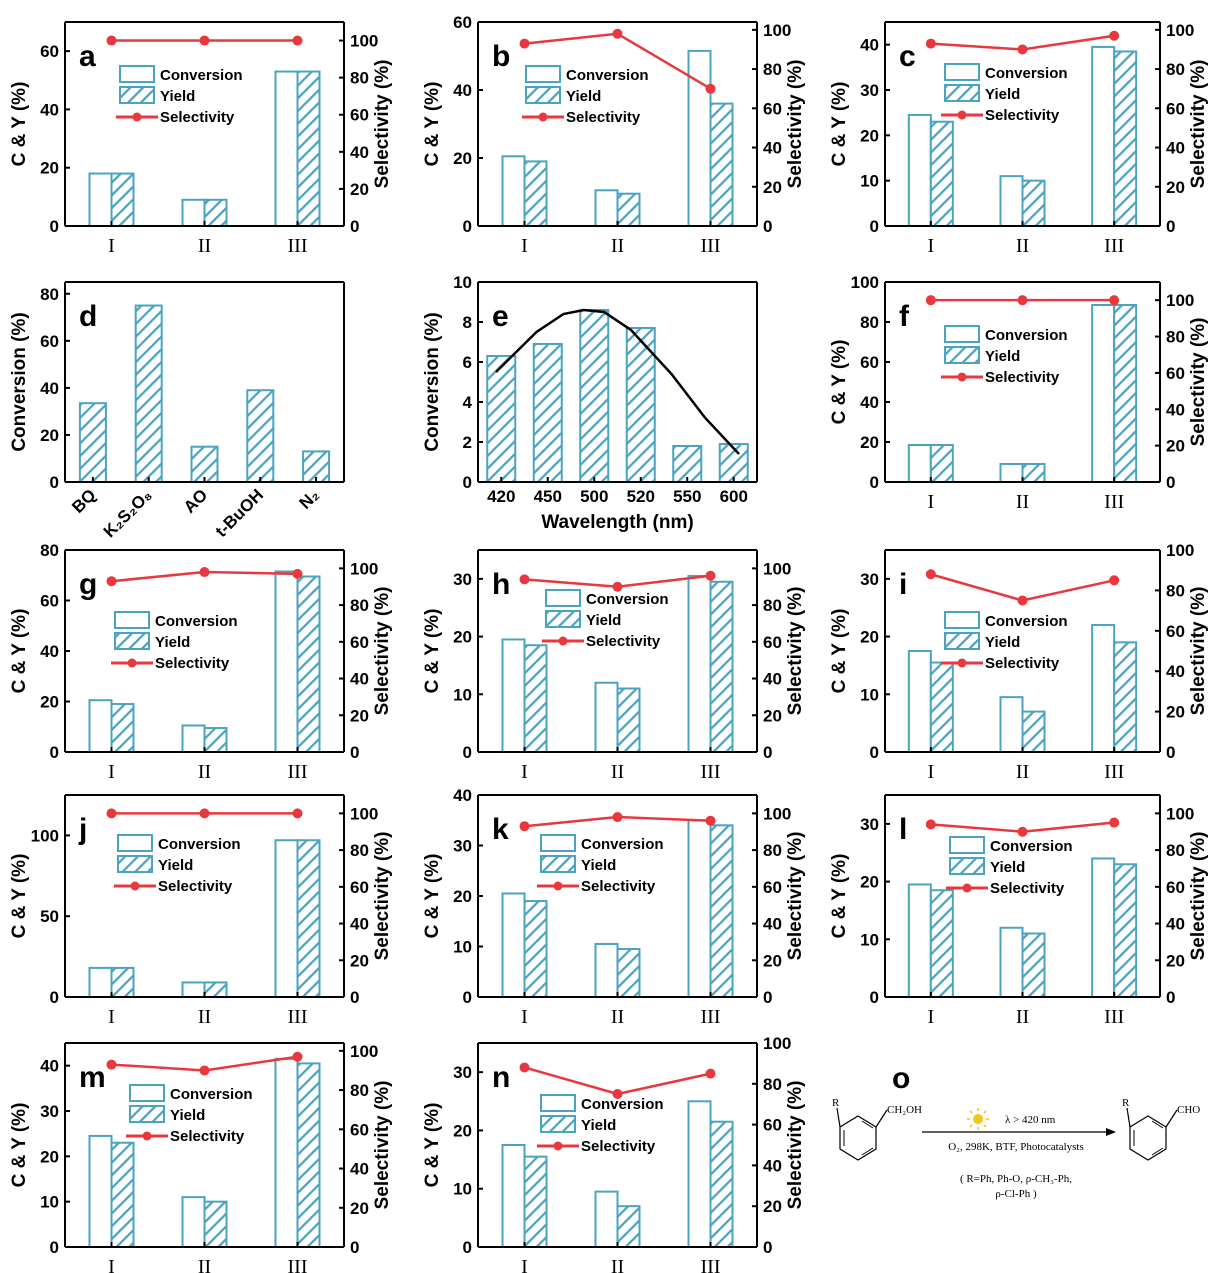 The width and height of the screenshot is (1208, 1273). Describe the element at coordinates (500, 316) in the screenshot. I see `panel-label-e: e` at that location.